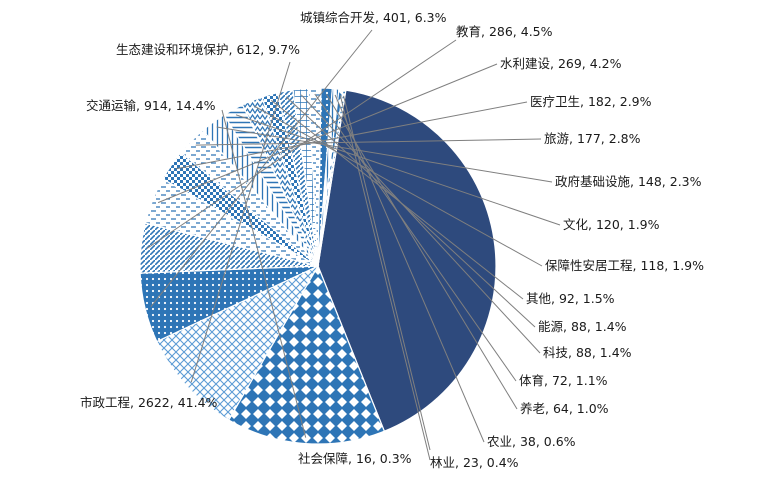 This screenshot has width=769, height=477. I want to click on data-label-4: 教育, 286, 4.5%, so click(504, 31).